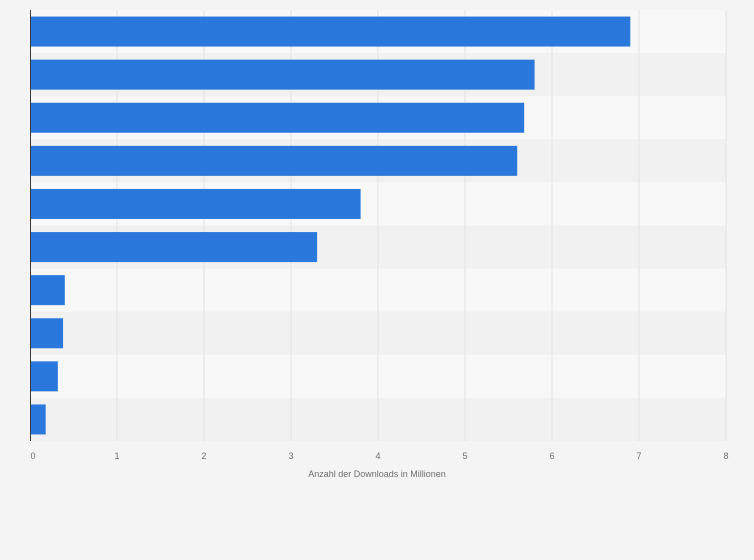 The height and width of the screenshot is (560, 754). Describe the element at coordinates (116, 456) in the screenshot. I see `x-tick-label: 1` at that location.